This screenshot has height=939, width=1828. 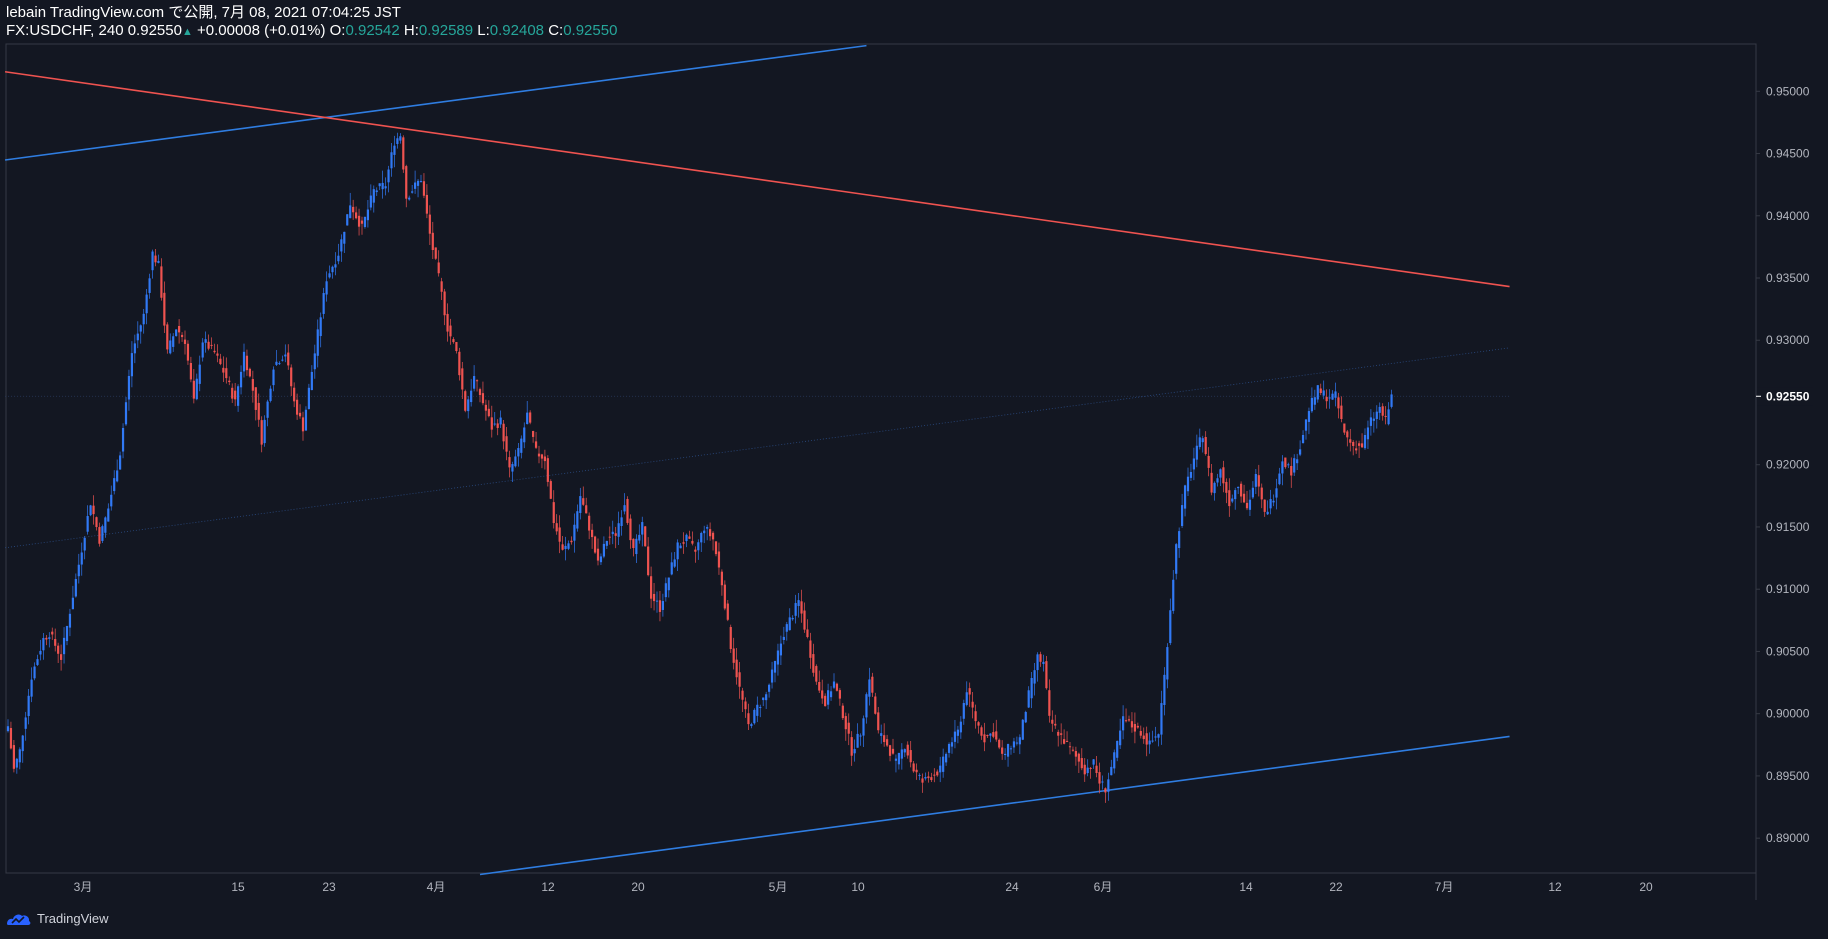 I want to click on y-tick-label: 0.94500, so click(x=1788, y=154).